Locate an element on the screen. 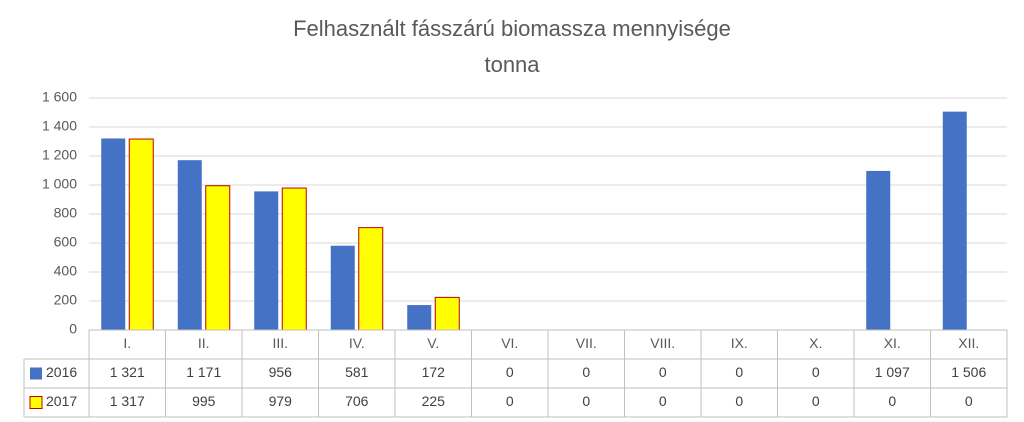  x-tick-label: III. is located at coordinates (280, 343).